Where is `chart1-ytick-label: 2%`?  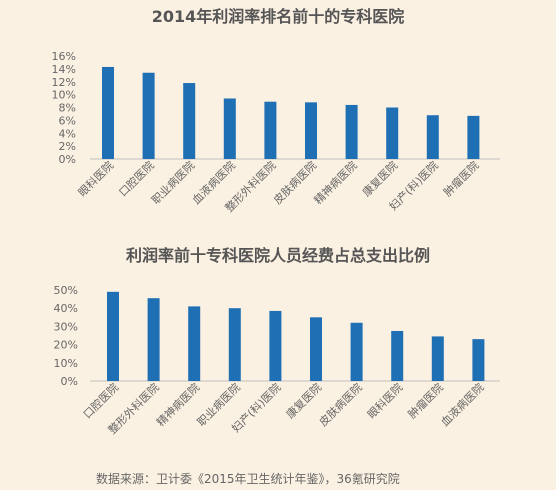
chart1-ytick-label: 2% is located at coordinates (67, 146).